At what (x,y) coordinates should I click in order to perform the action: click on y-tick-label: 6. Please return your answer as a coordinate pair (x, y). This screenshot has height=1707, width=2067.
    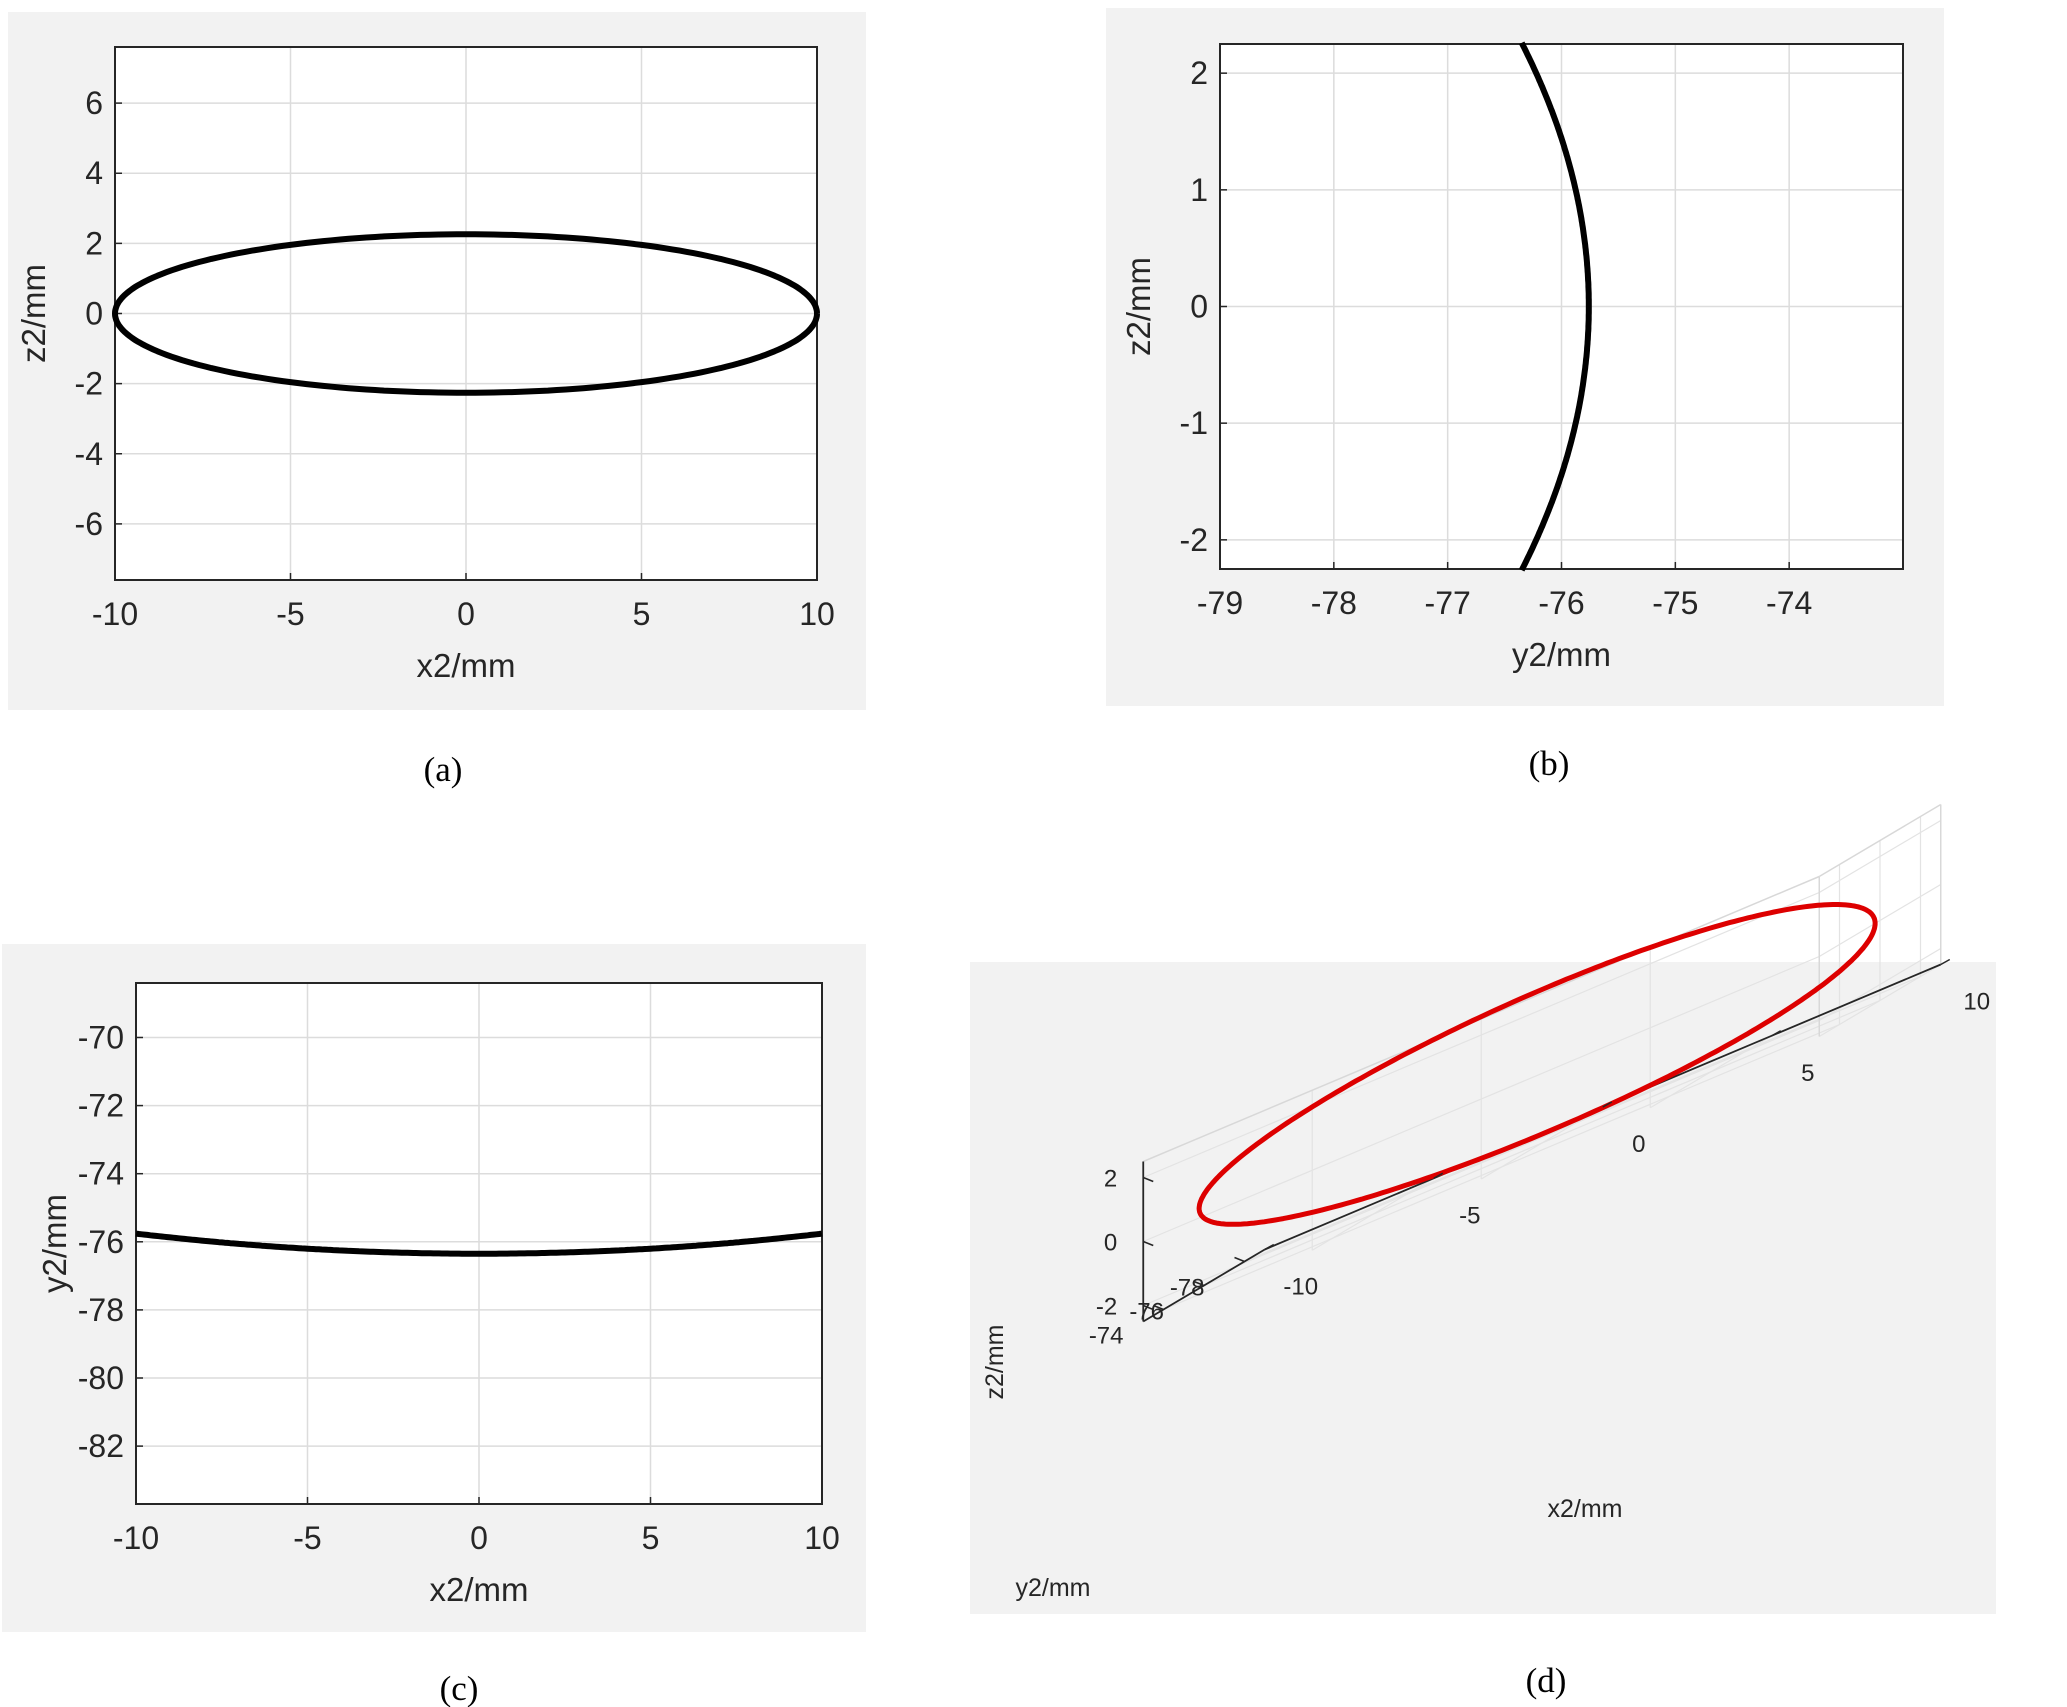
    Looking at the image, I should click on (94, 103).